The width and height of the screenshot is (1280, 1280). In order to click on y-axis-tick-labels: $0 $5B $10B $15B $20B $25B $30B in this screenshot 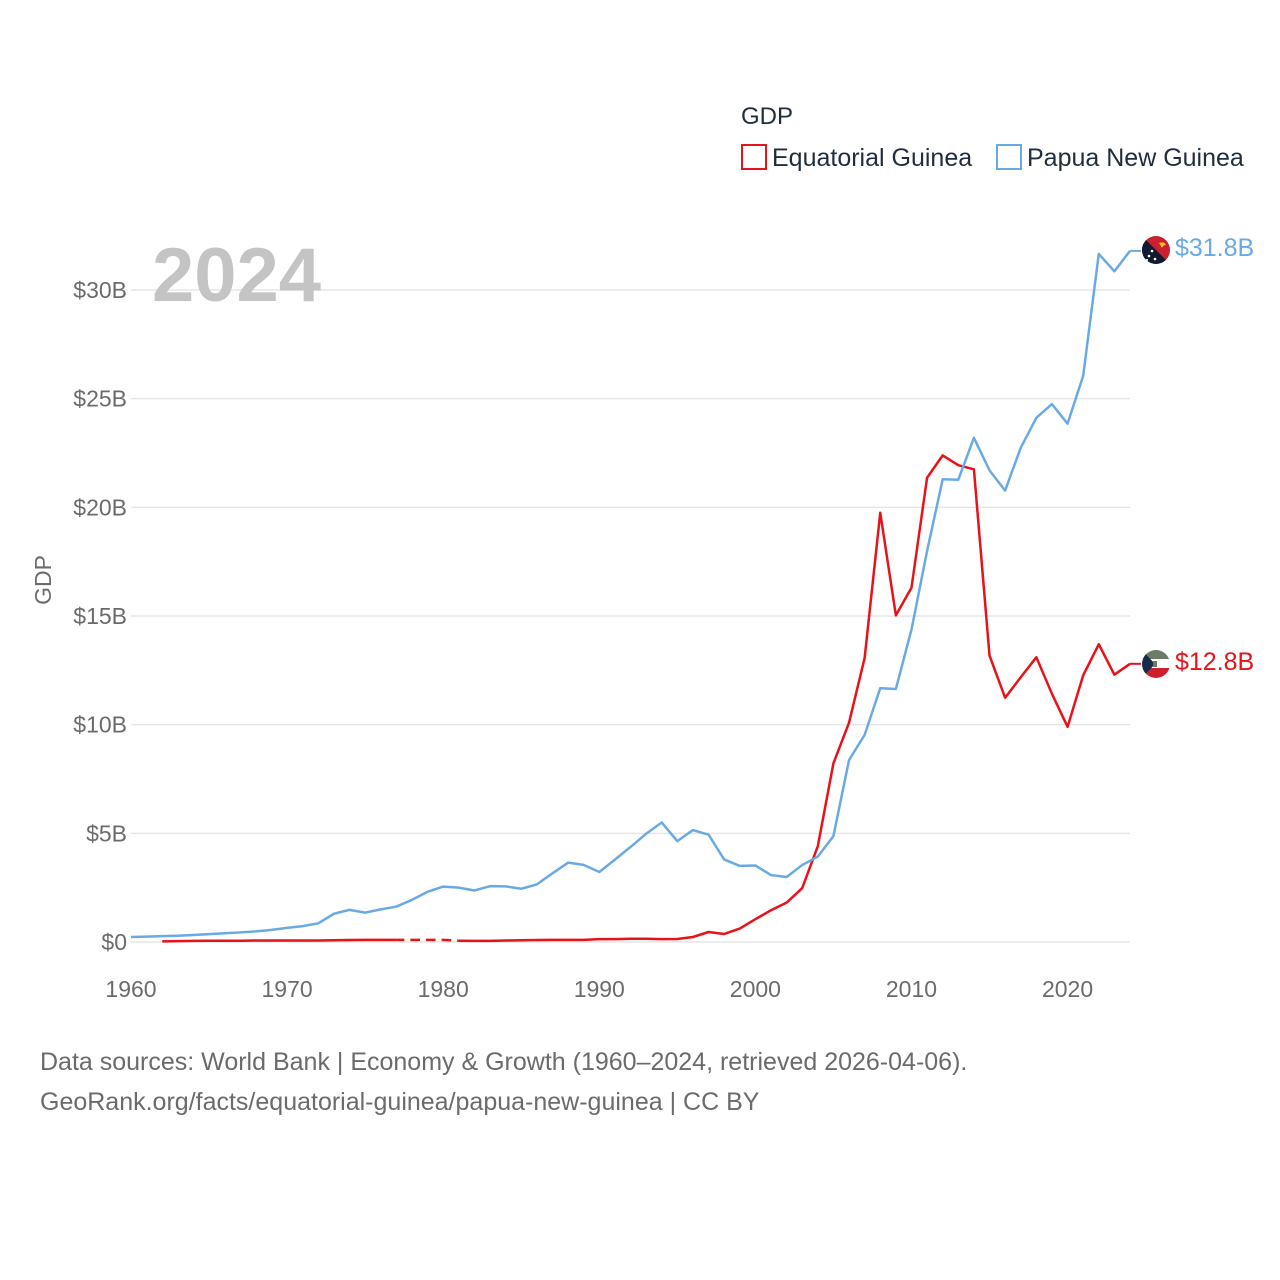, I will do `click(100, 616)`.